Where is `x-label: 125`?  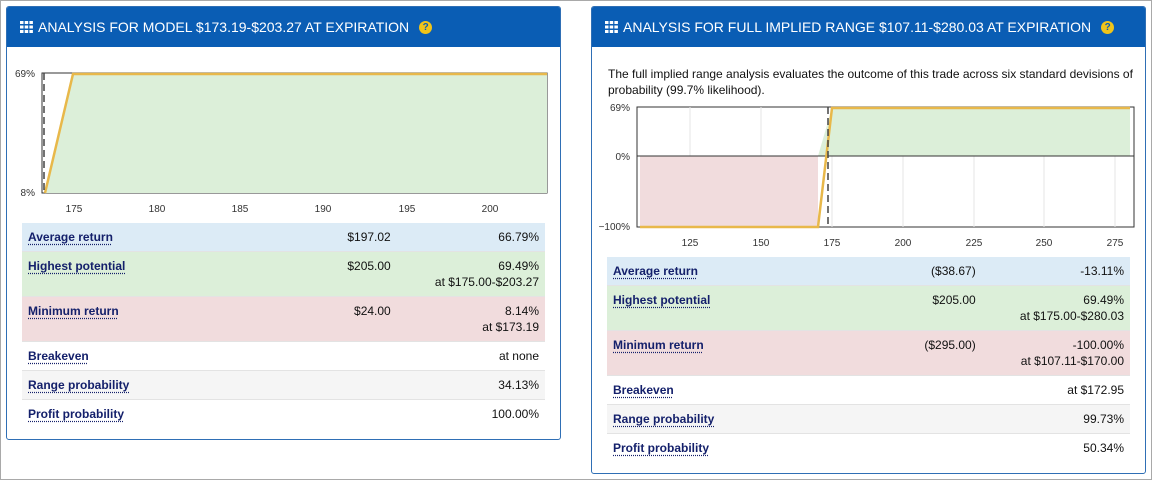 x-label: 125 is located at coordinates (690, 243).